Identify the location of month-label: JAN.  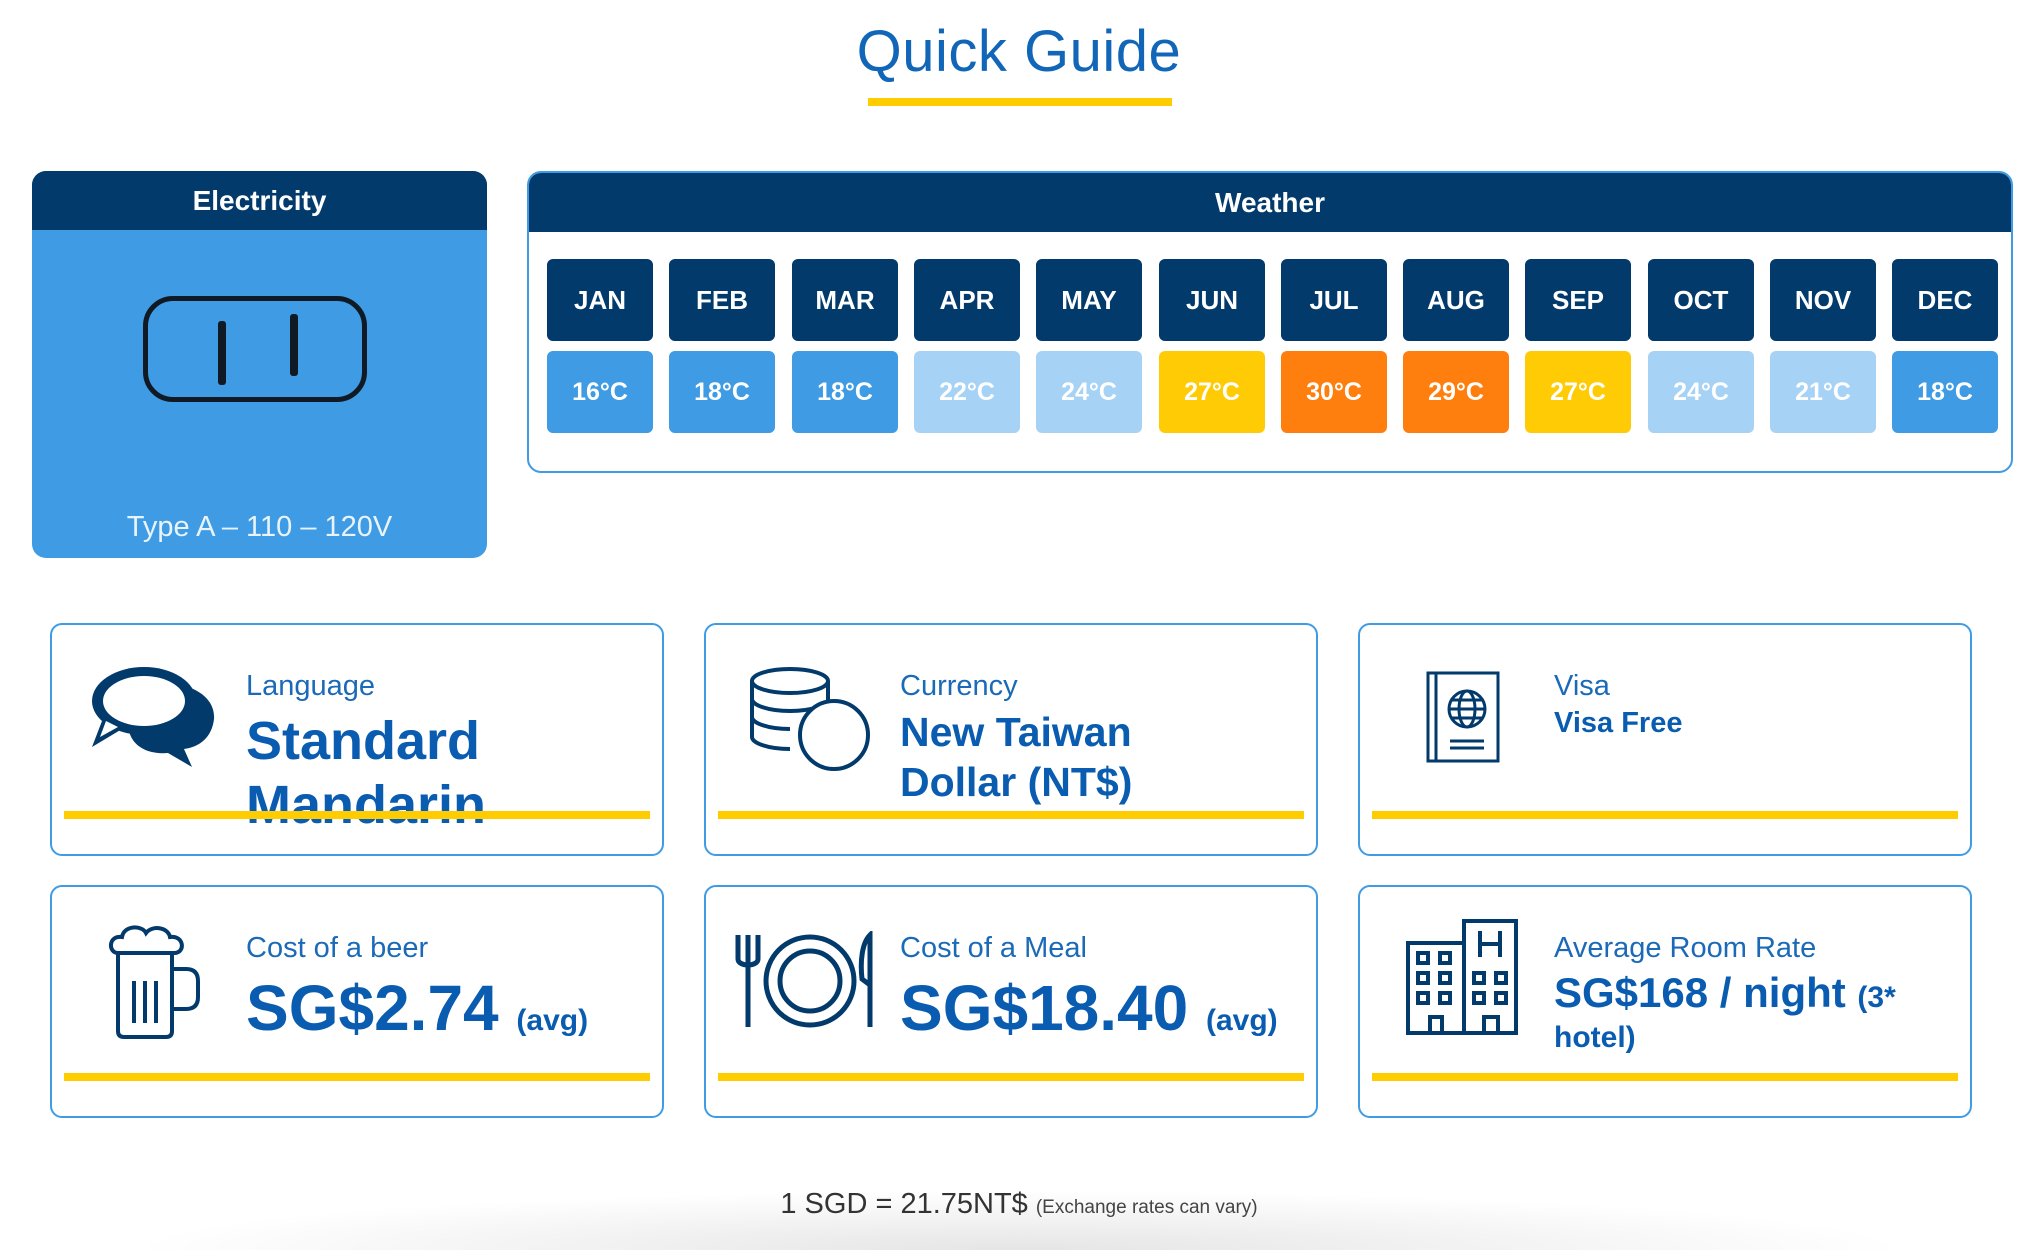
(600, 300).